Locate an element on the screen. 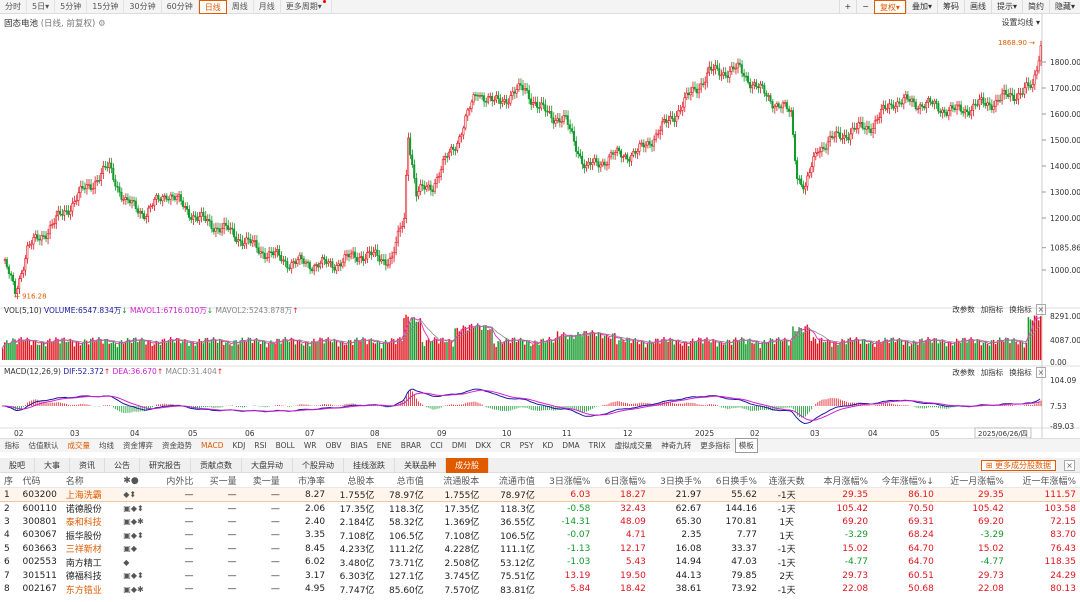 The height and width of the screenshot is (602, 1080). indicator-tab-7: KDJ is located at coordinates (239, 445).